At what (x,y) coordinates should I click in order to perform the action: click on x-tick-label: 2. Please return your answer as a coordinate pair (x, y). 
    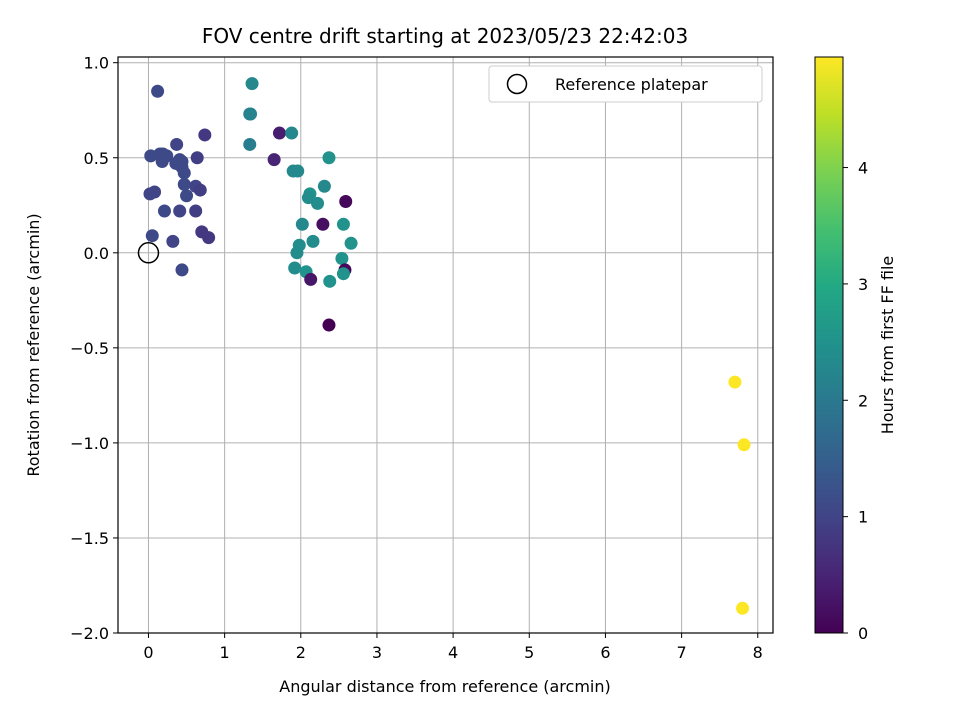
    Looking at the image, I should click on (301, 652).